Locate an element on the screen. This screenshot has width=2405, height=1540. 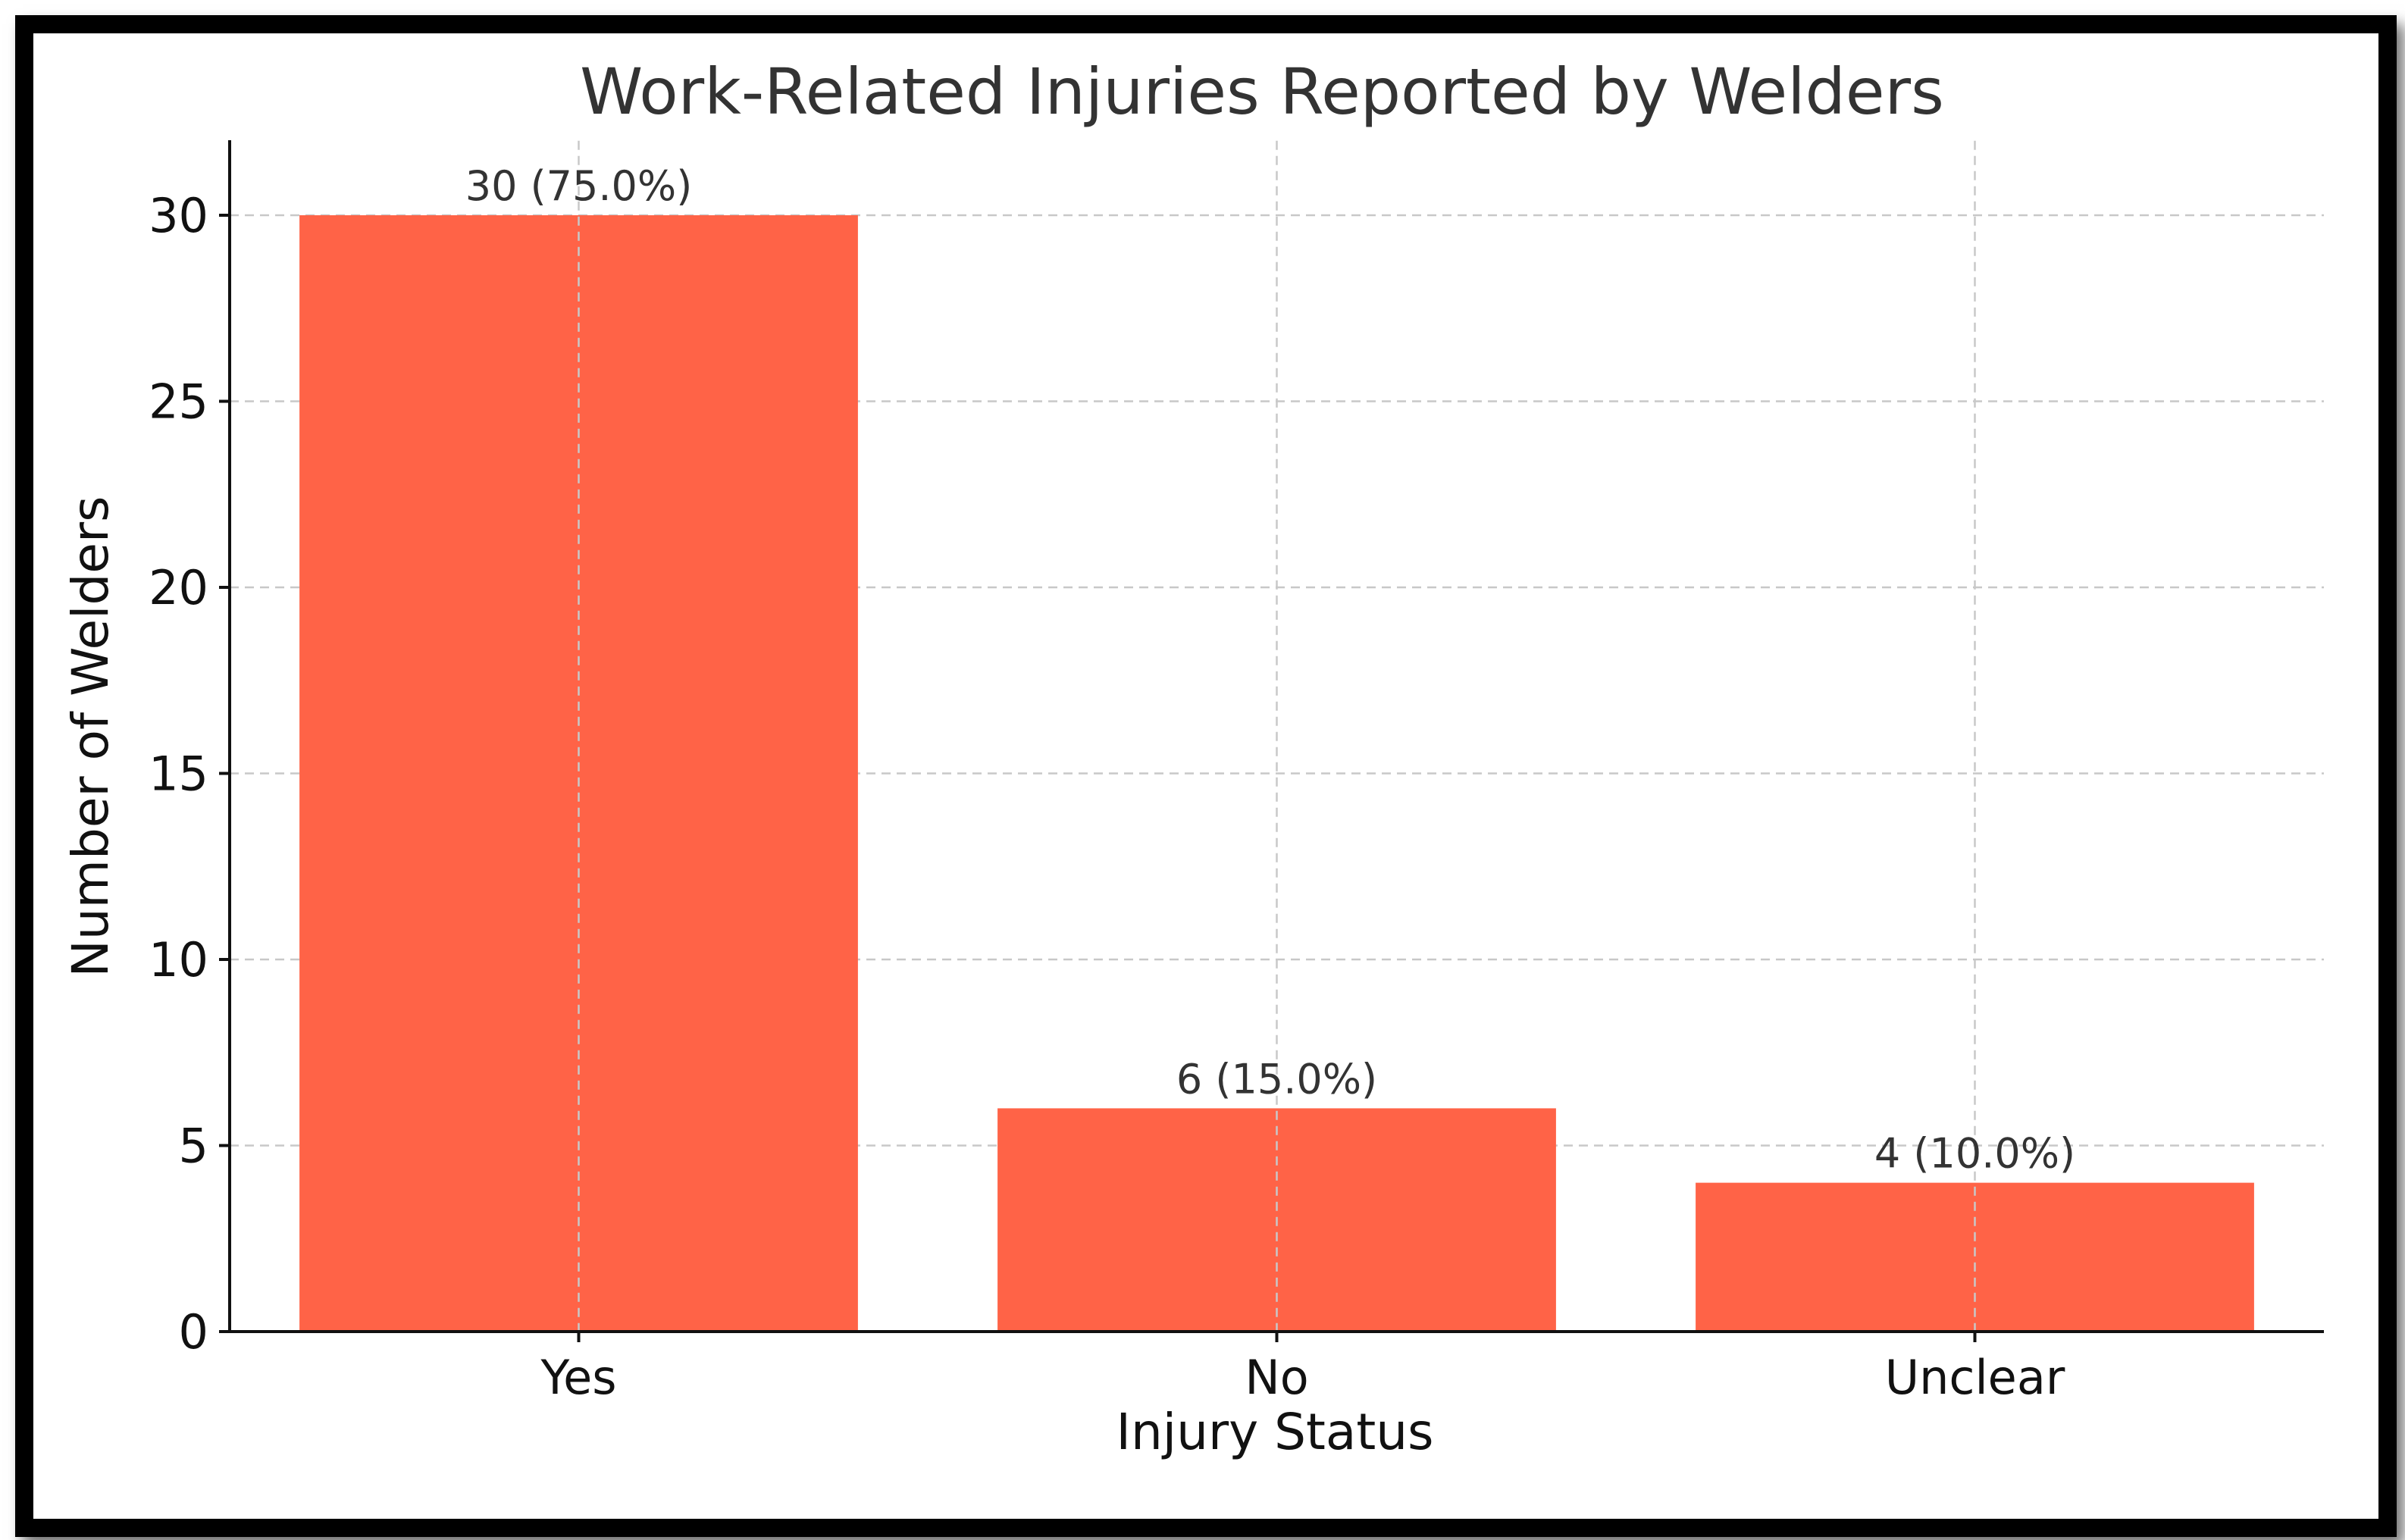
data-label-yes: 30 (75.0%) is located at coordinates (579, 186).